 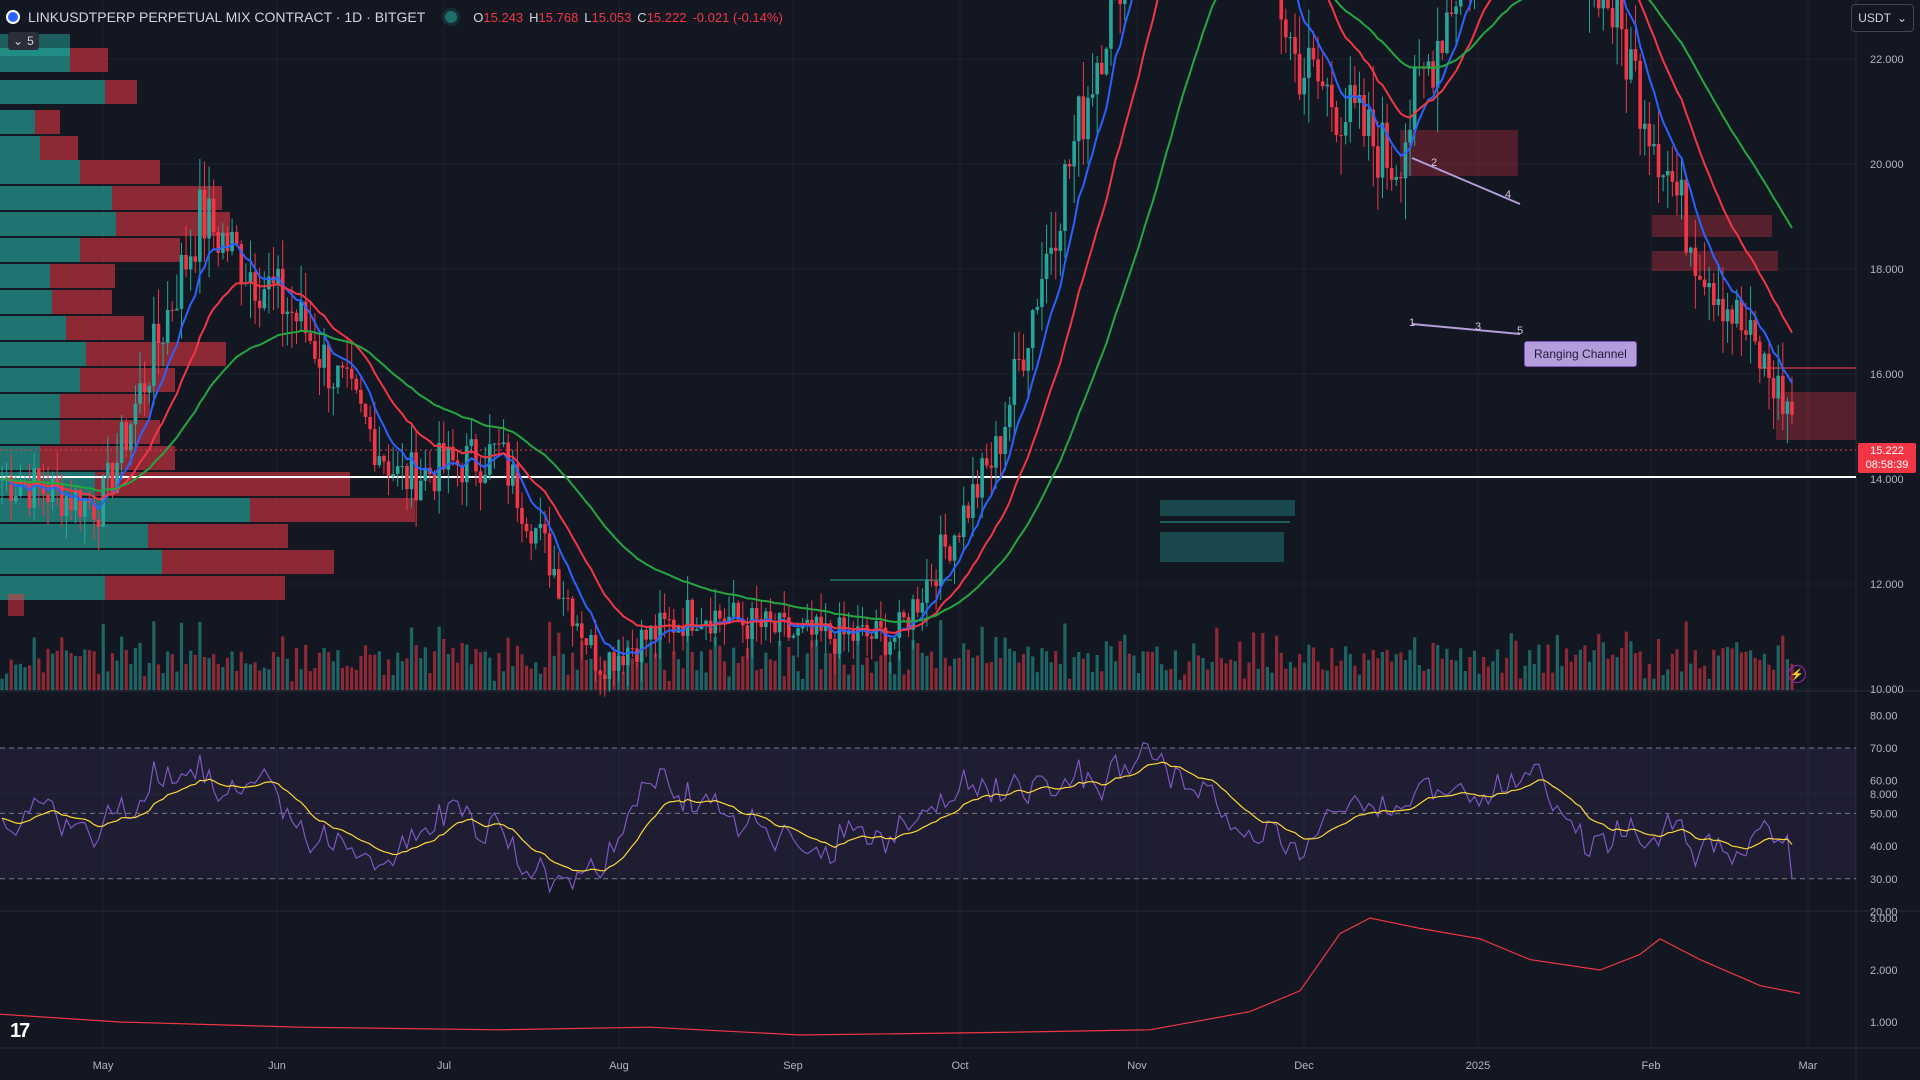 What do you see at coordinates (1884, 716) in the screenshot?
I see `rsi-axis-label: 80.00` at bounding box center [1884, 716].